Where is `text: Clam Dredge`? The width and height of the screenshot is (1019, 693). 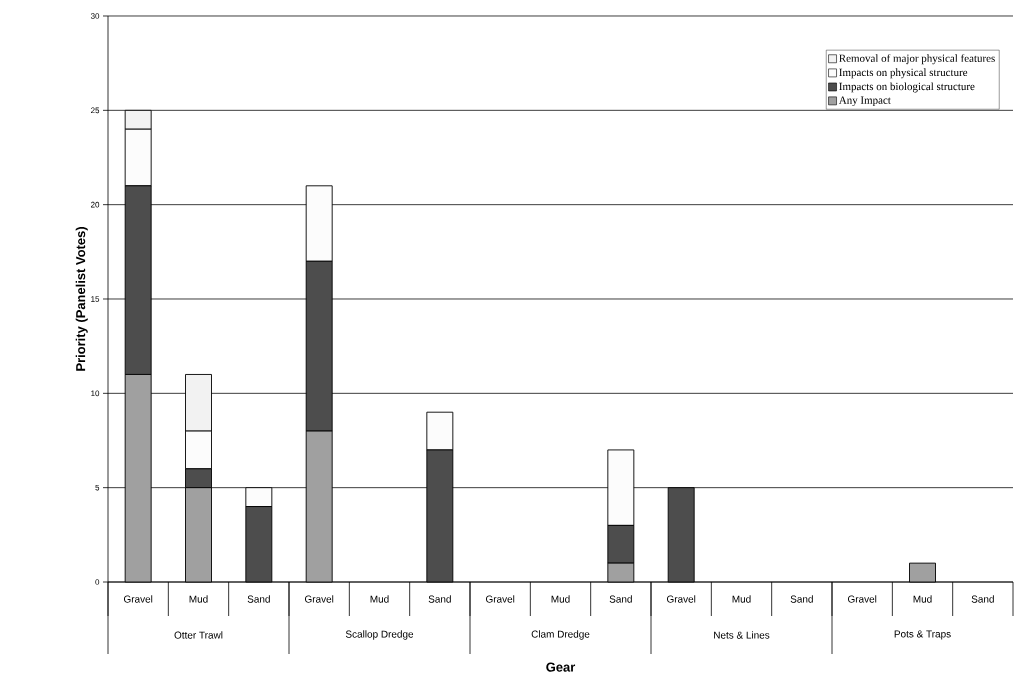
text: Clam Dredge is located at coordinates (560, 635).